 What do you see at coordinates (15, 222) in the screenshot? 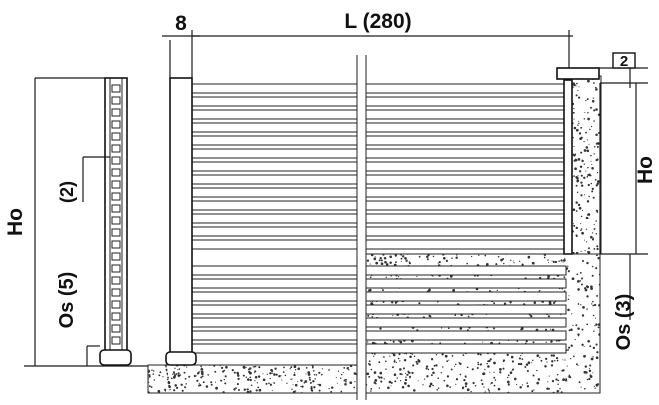
I see `height-left-label: Ho` at bounding box center [15, 222].